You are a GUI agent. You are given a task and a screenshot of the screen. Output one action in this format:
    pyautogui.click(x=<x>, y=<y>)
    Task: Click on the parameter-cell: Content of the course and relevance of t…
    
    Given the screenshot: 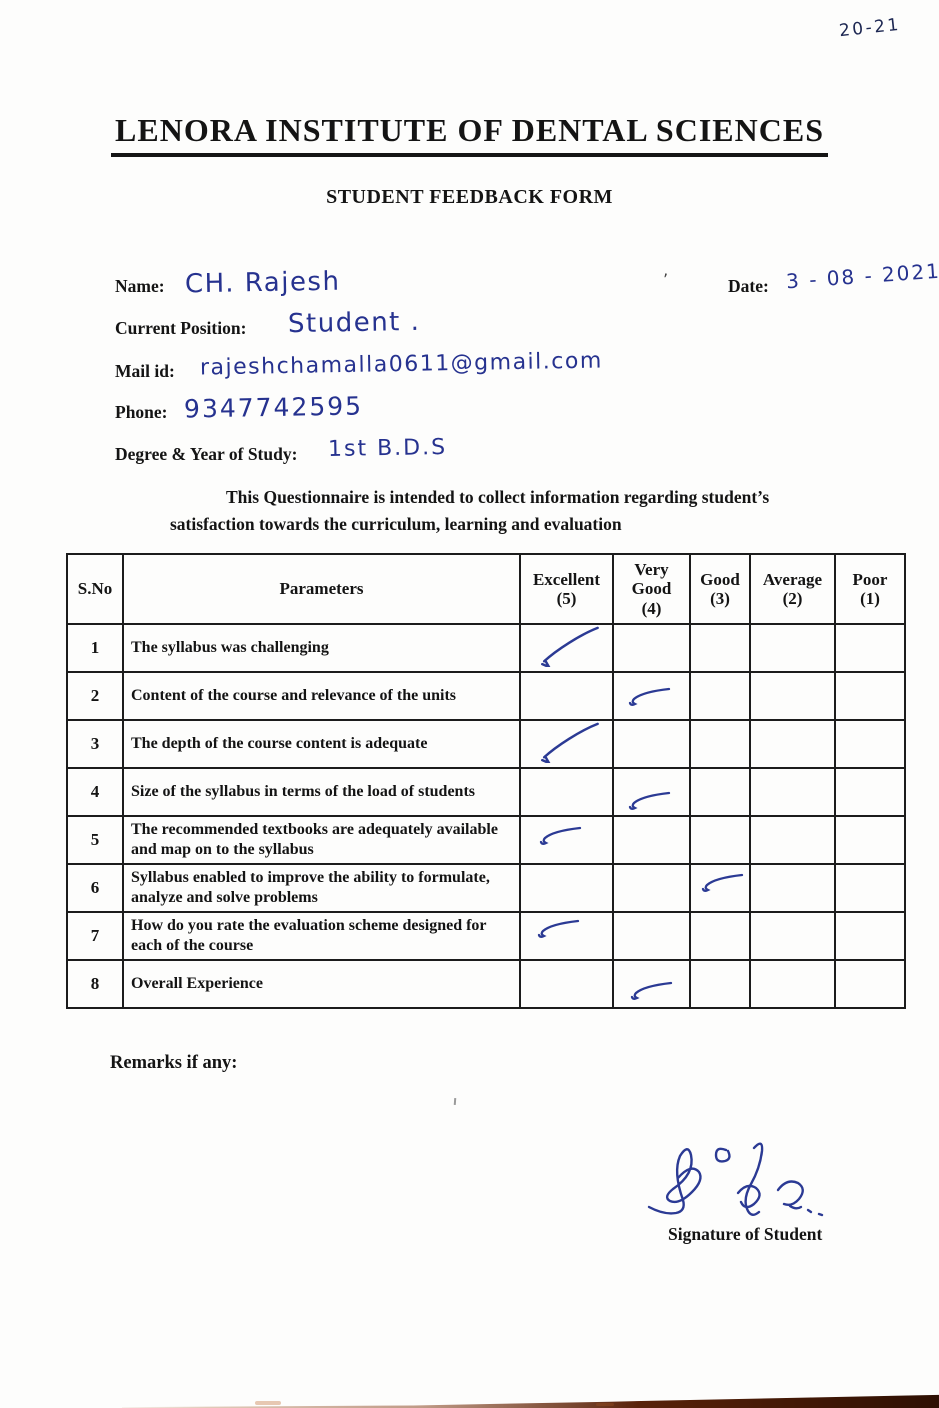 What is the action you would take?
    pyautogui.click(x=321, y=696)
    